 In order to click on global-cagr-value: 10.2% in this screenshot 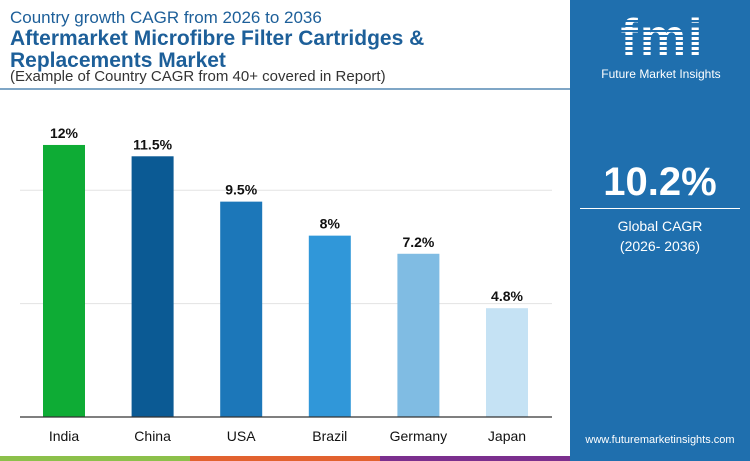, I will do `click(660, 182)`.